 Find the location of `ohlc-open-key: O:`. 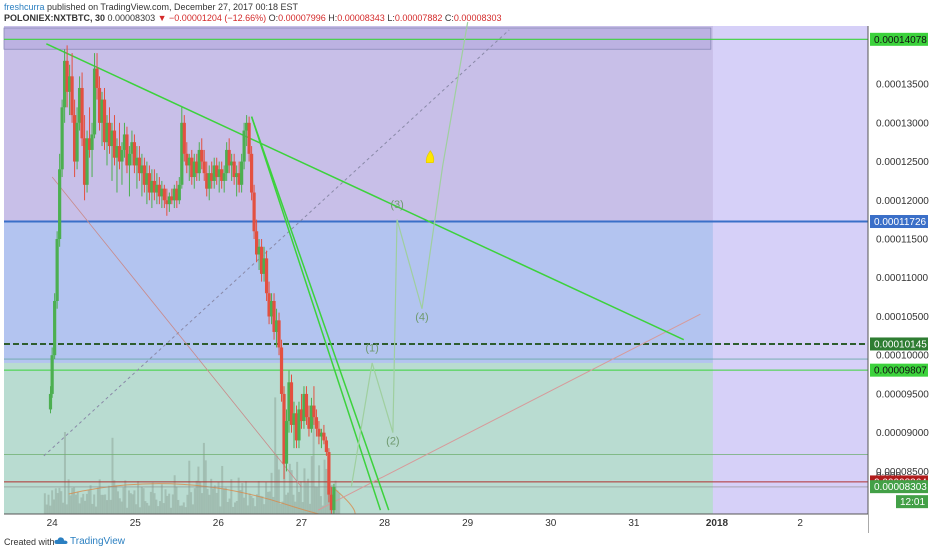

ohlc-open-key: O: is located at coordinates (273, 18).